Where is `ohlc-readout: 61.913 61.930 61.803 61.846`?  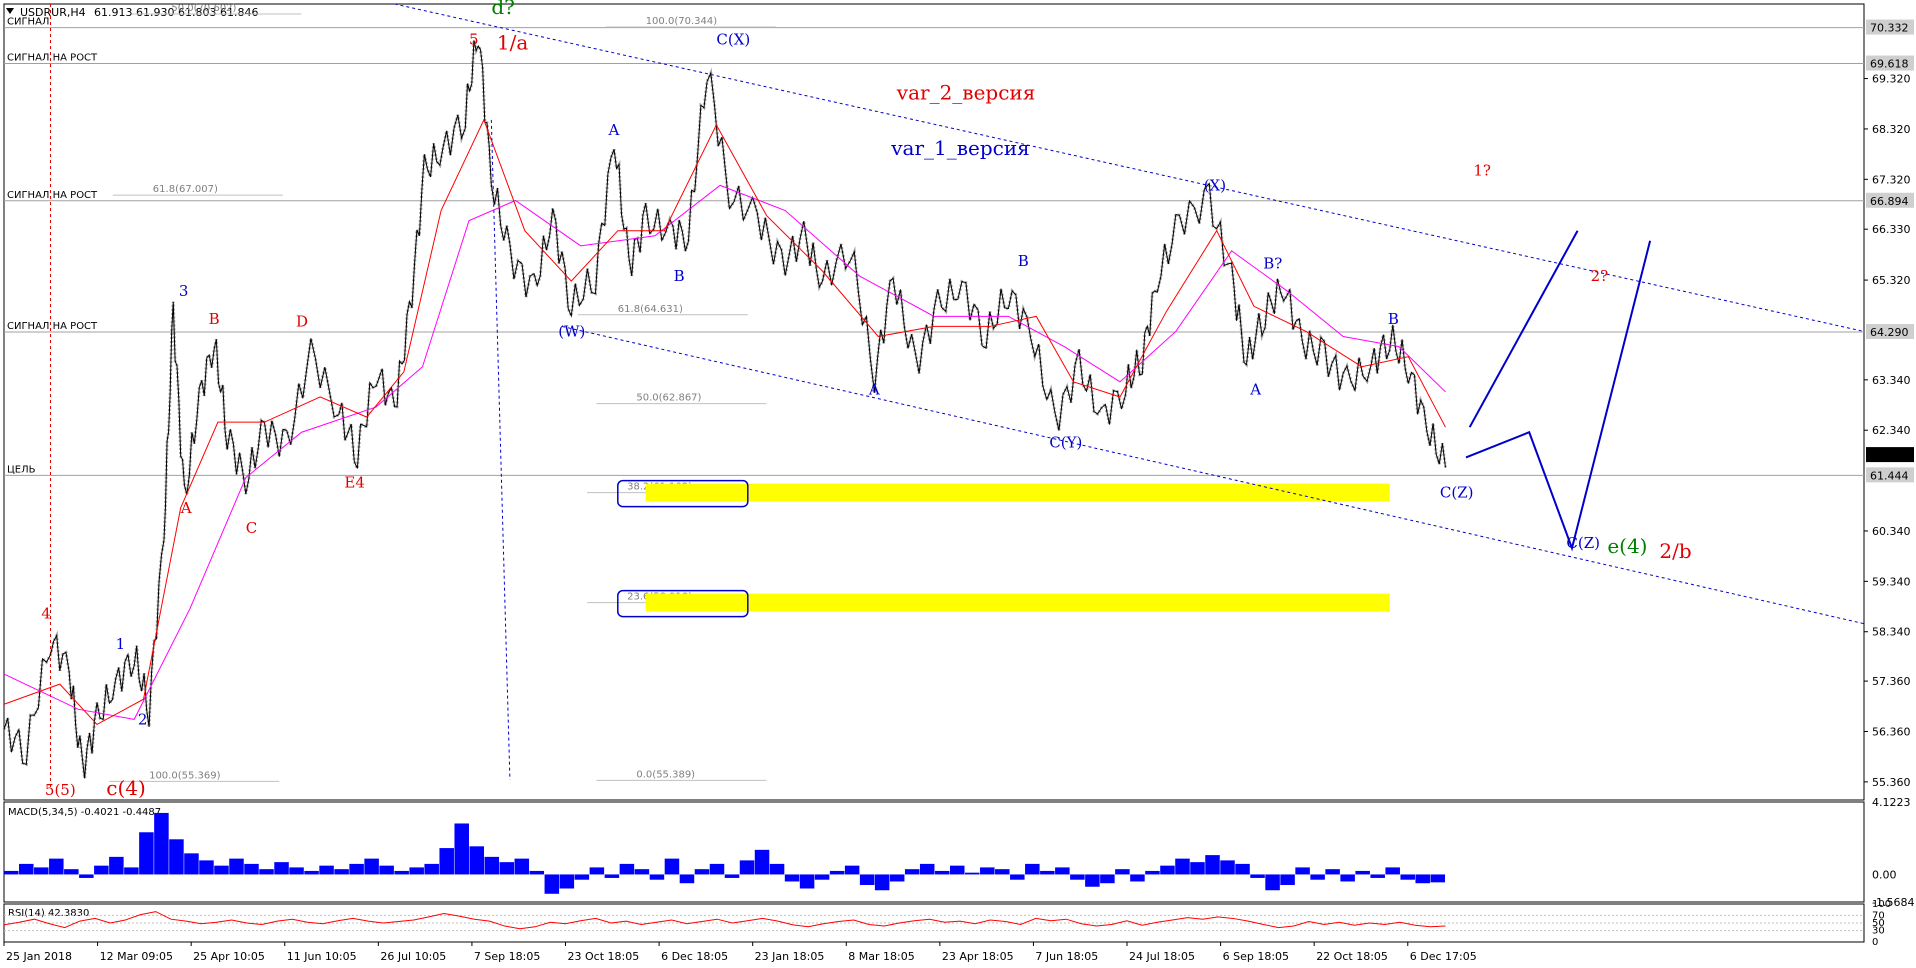 ohlc-readout: 61.913 61.930 61.803 61.846 is located at coordinates (176, 12).